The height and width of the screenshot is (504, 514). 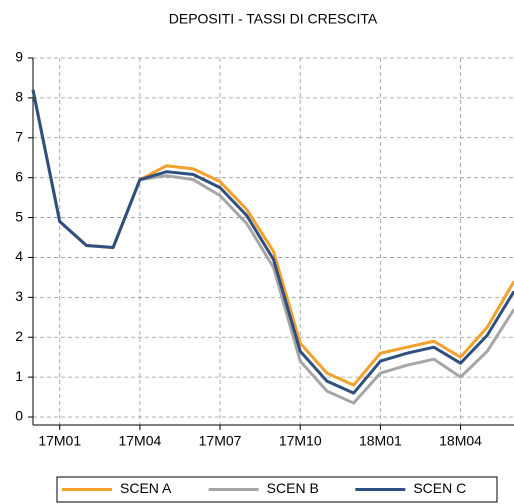 I want to click on x-tick-label: 17M01, so click(x=59, y=441).